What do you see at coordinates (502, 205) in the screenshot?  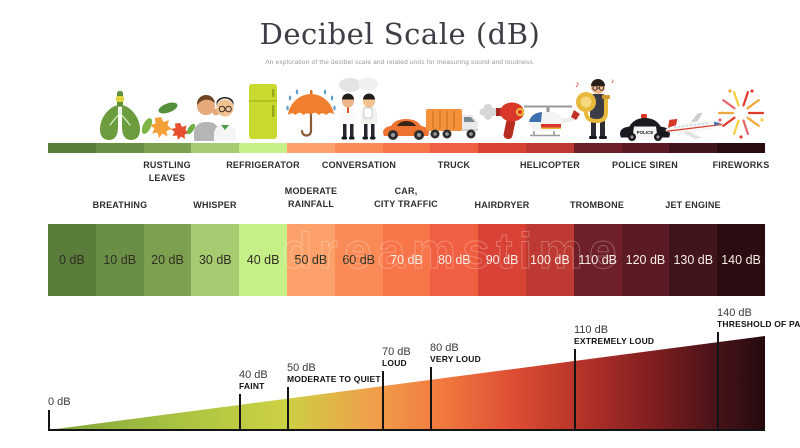 I see `source-label-hairdryer: HAIRDRYER` at bounding box center [502, 205].